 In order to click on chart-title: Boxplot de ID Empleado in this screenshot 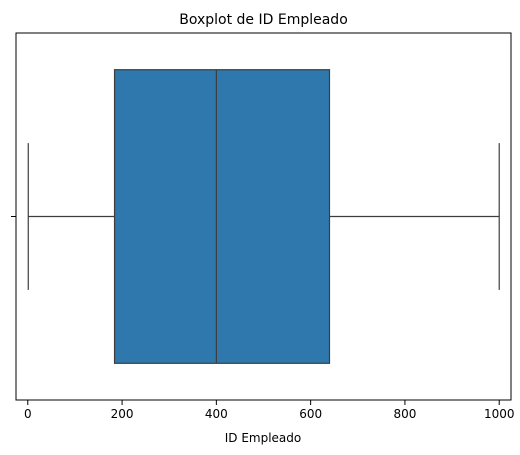, I will do `click(263, 20)`.